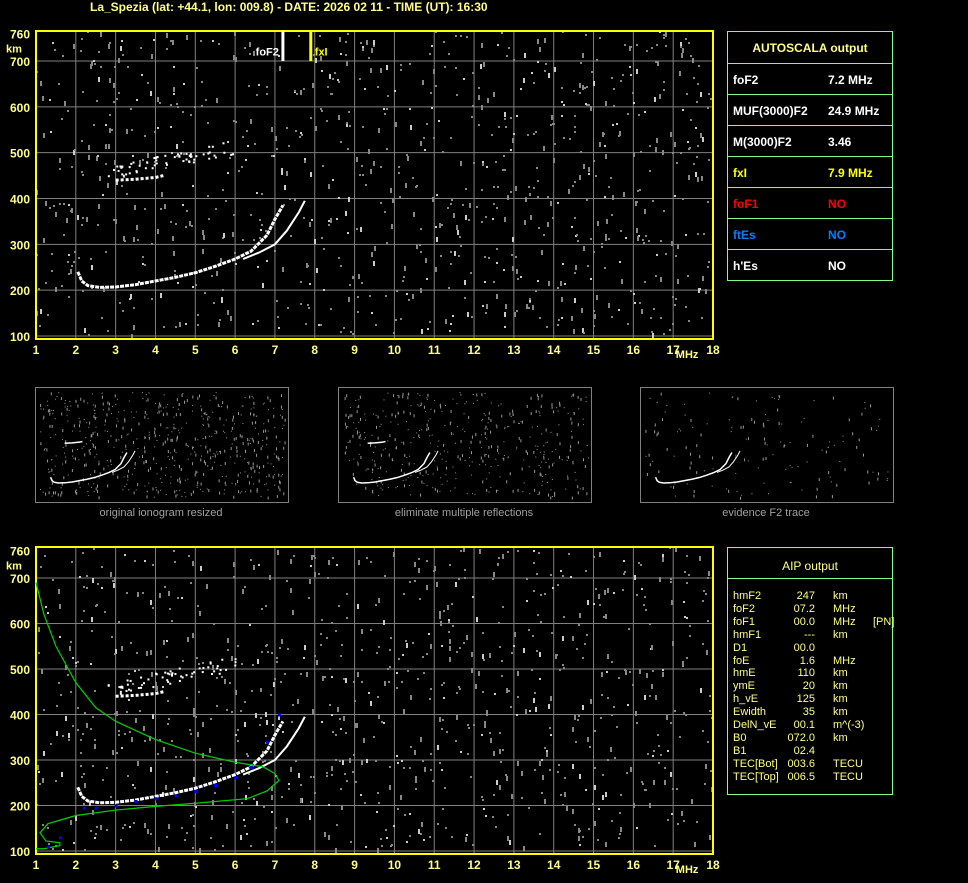  Describe the element at coordinates (849, 725) in the screenshot. I see `aip-param-unit: m^(-3)` at that location.